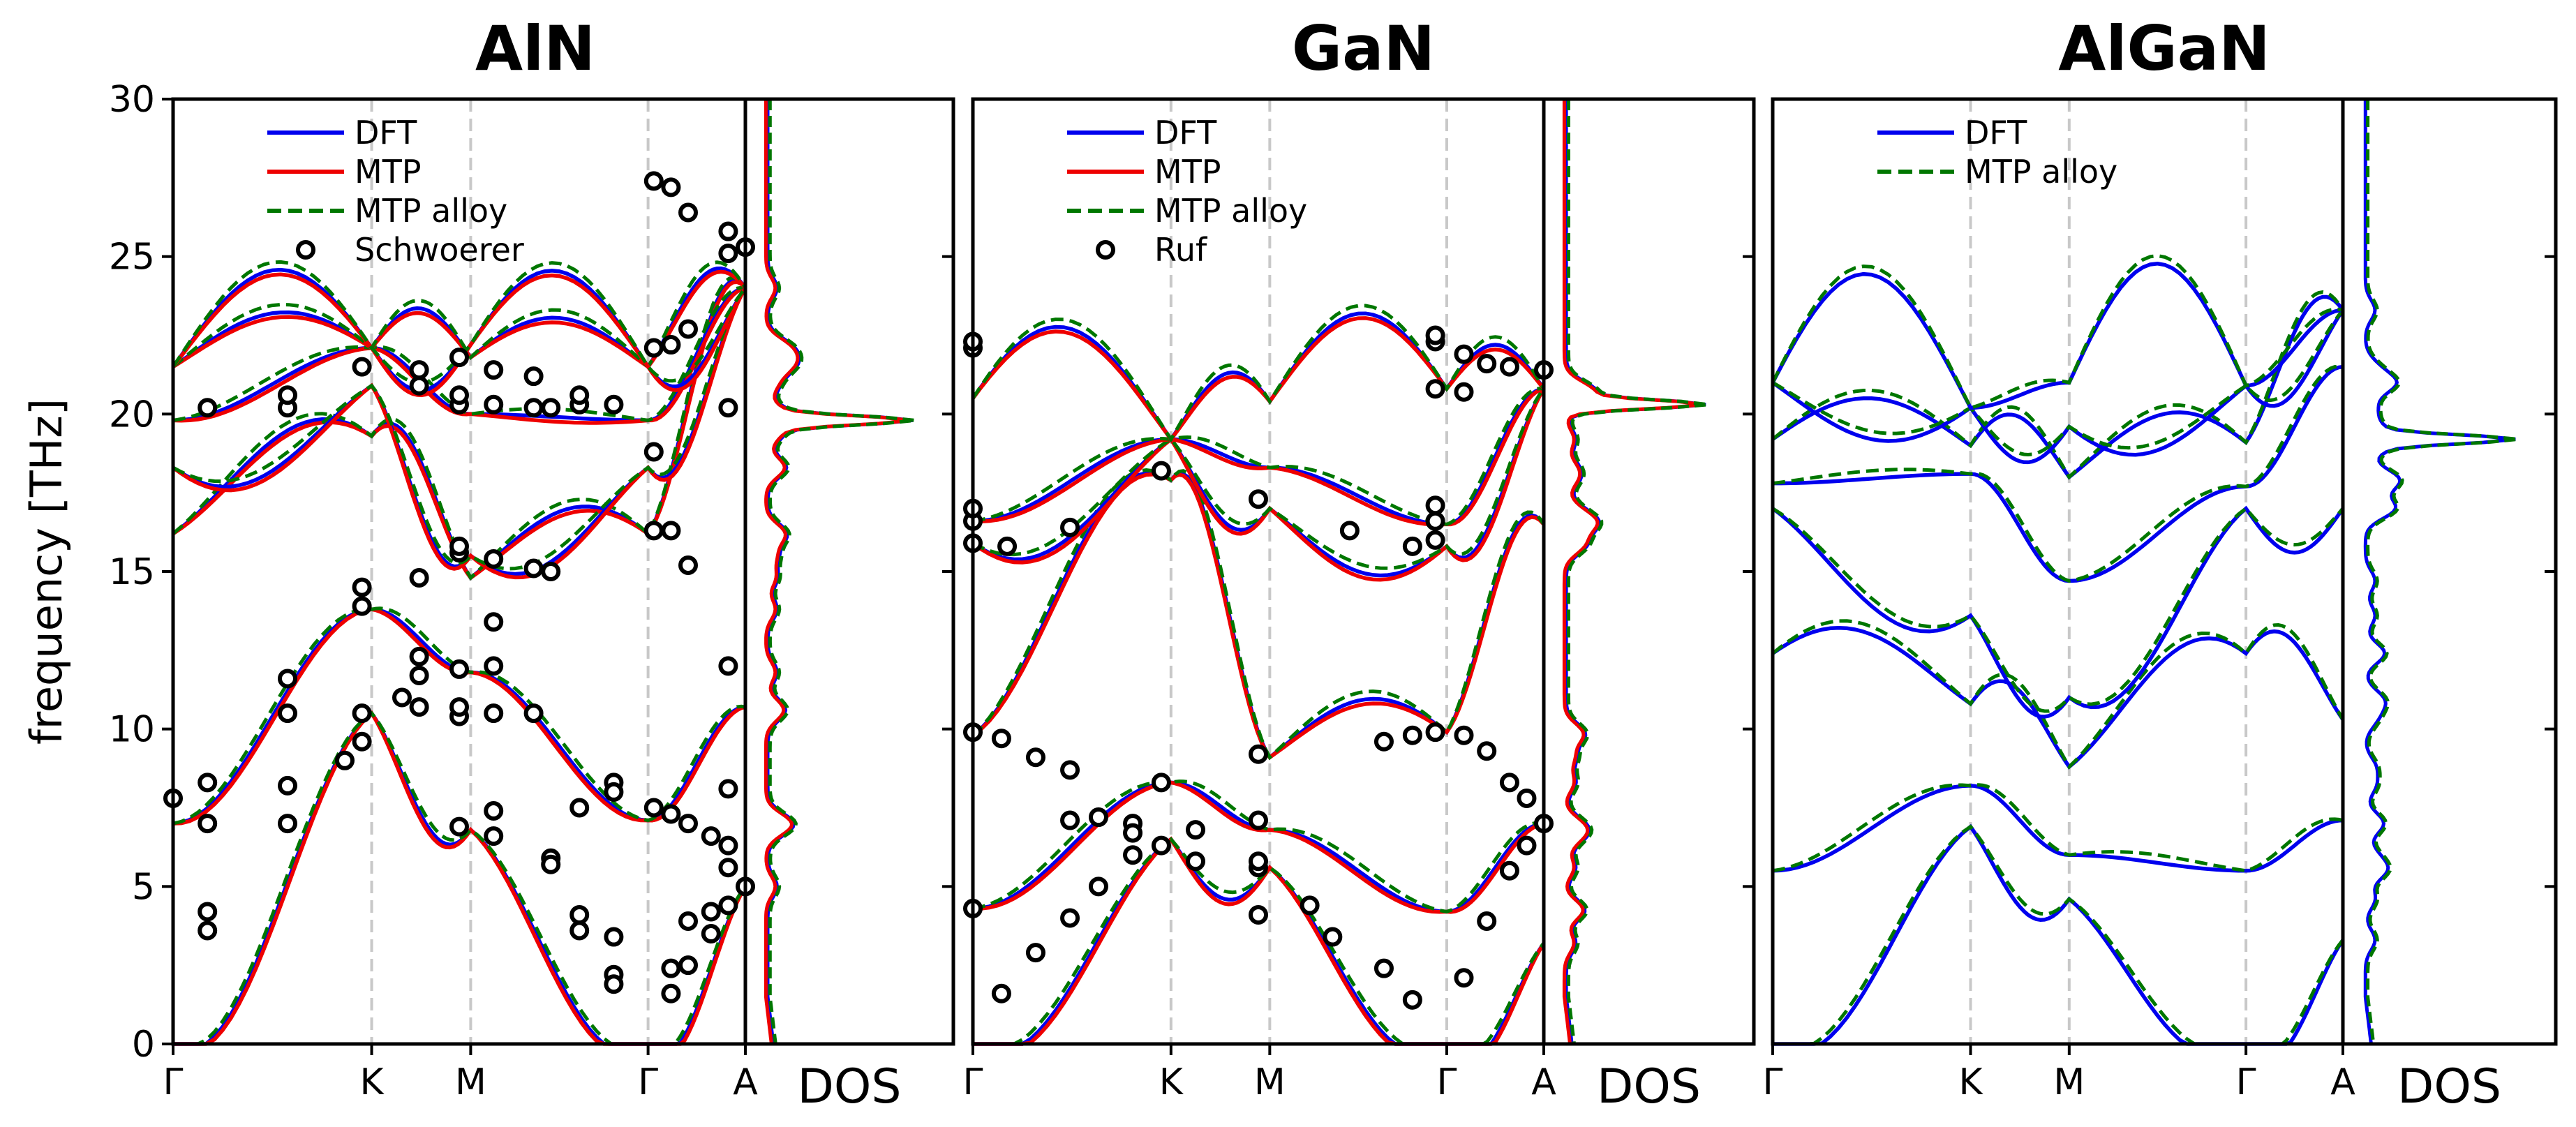 This screenshot has height=1127, width=2576. I want to click on x-tick-label: K, so click(1970, 1082).